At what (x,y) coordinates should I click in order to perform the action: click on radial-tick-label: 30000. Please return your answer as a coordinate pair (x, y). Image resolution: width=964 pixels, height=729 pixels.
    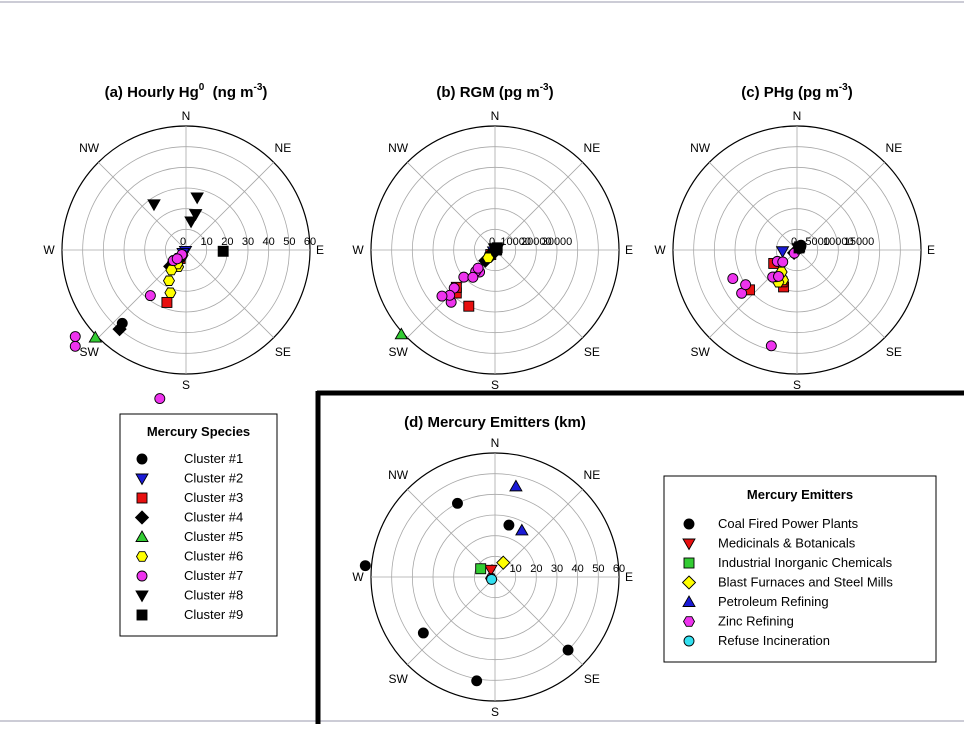
    Looking at the image, I should click on (557, 242).